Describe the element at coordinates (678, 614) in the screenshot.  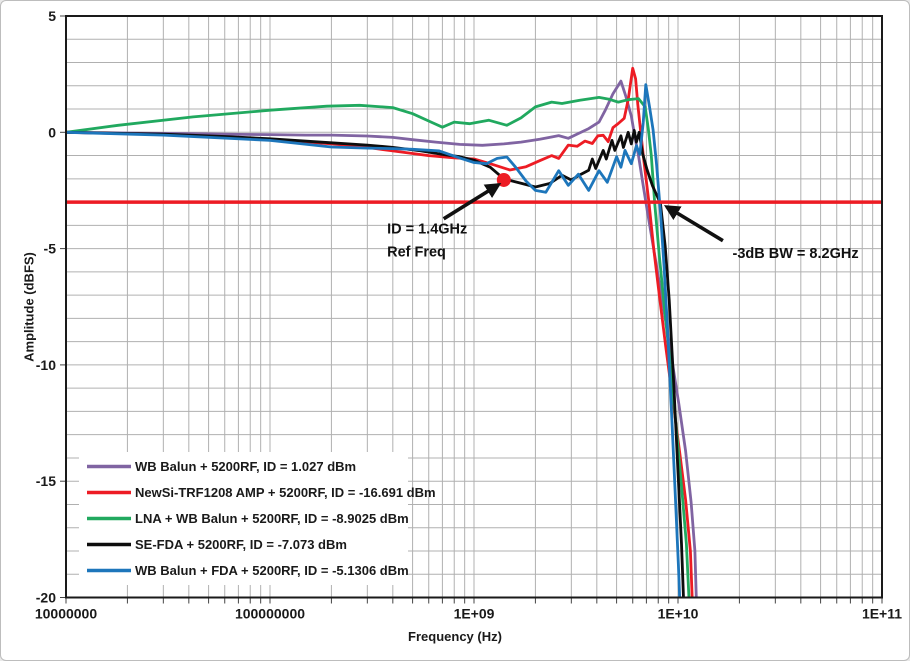
I see `x-tick-label: 1E+10` at that location.